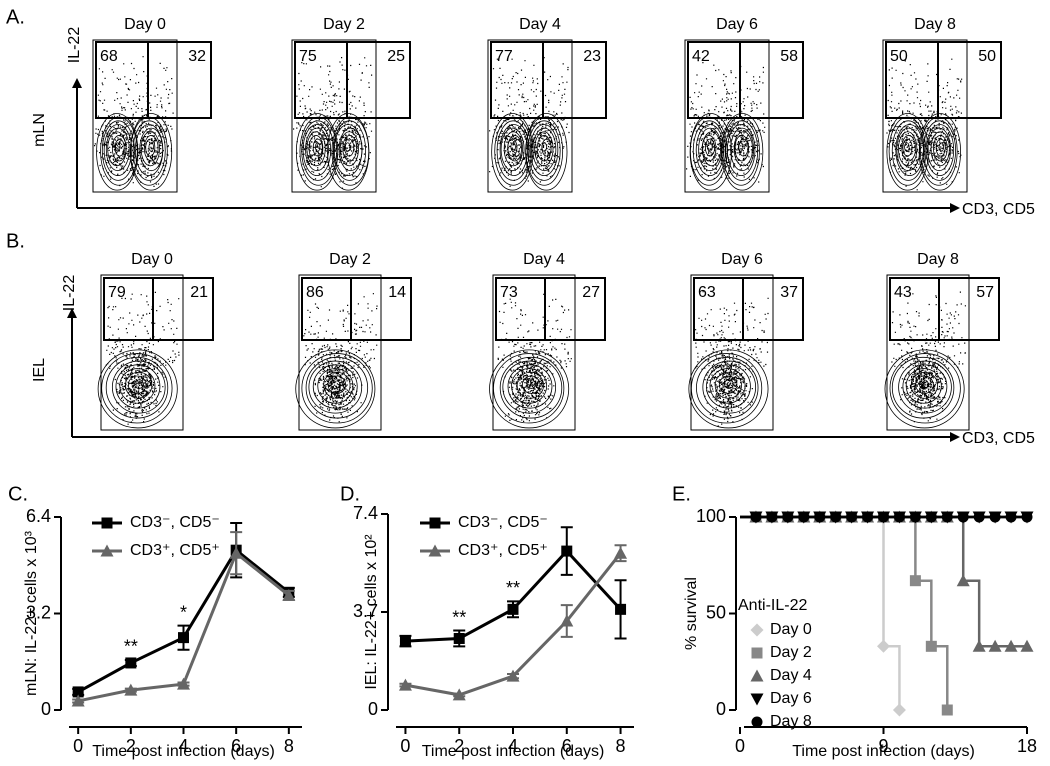 This screenshot has width=1050, height=766. I want to click on y-tick-label: 100, so click(711, 516).